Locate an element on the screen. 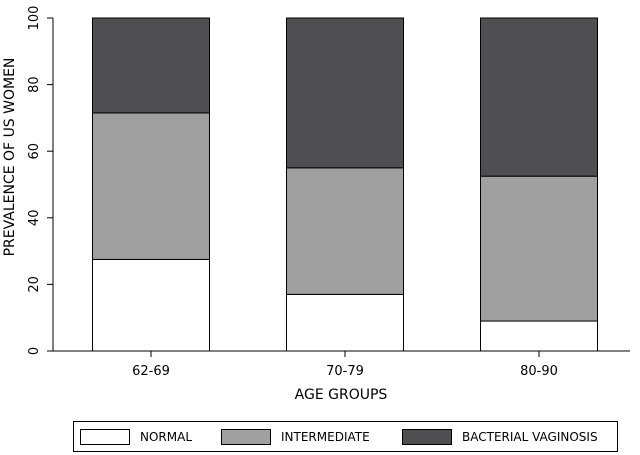 The height and width of the screenshot is (455, 640). bar-80-90-intermediate is located at coordinates (539, 248).